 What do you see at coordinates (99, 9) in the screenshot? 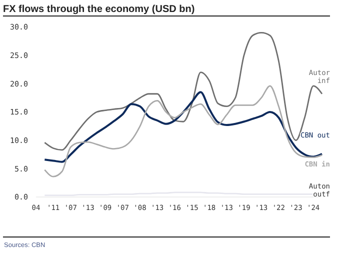
I see `chart-title: FX flows through the economy (USD bn)` at bounding box center [99, 9].